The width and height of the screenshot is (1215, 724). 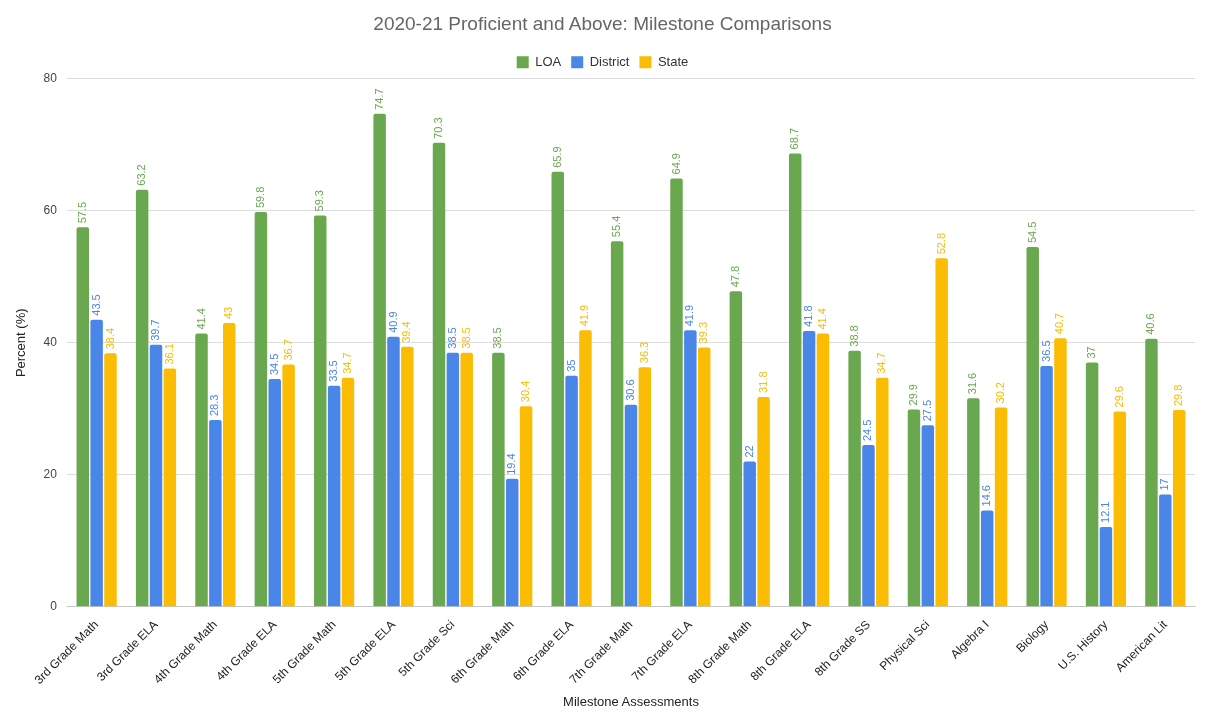 I want to click on data-label: 36.5, so click(x=1045, y=351).